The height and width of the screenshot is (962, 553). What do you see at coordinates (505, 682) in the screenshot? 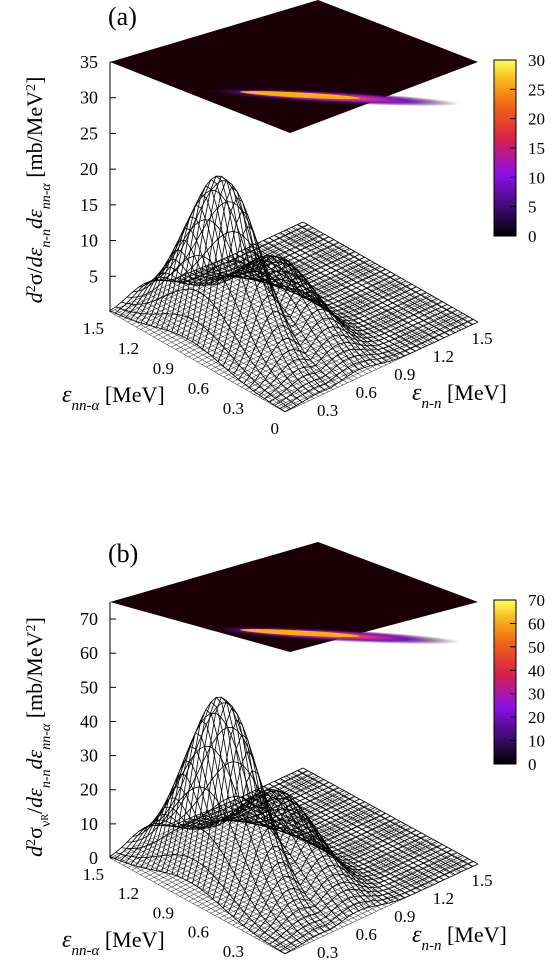
I see `colorbar` at bounding box center [505, 682].